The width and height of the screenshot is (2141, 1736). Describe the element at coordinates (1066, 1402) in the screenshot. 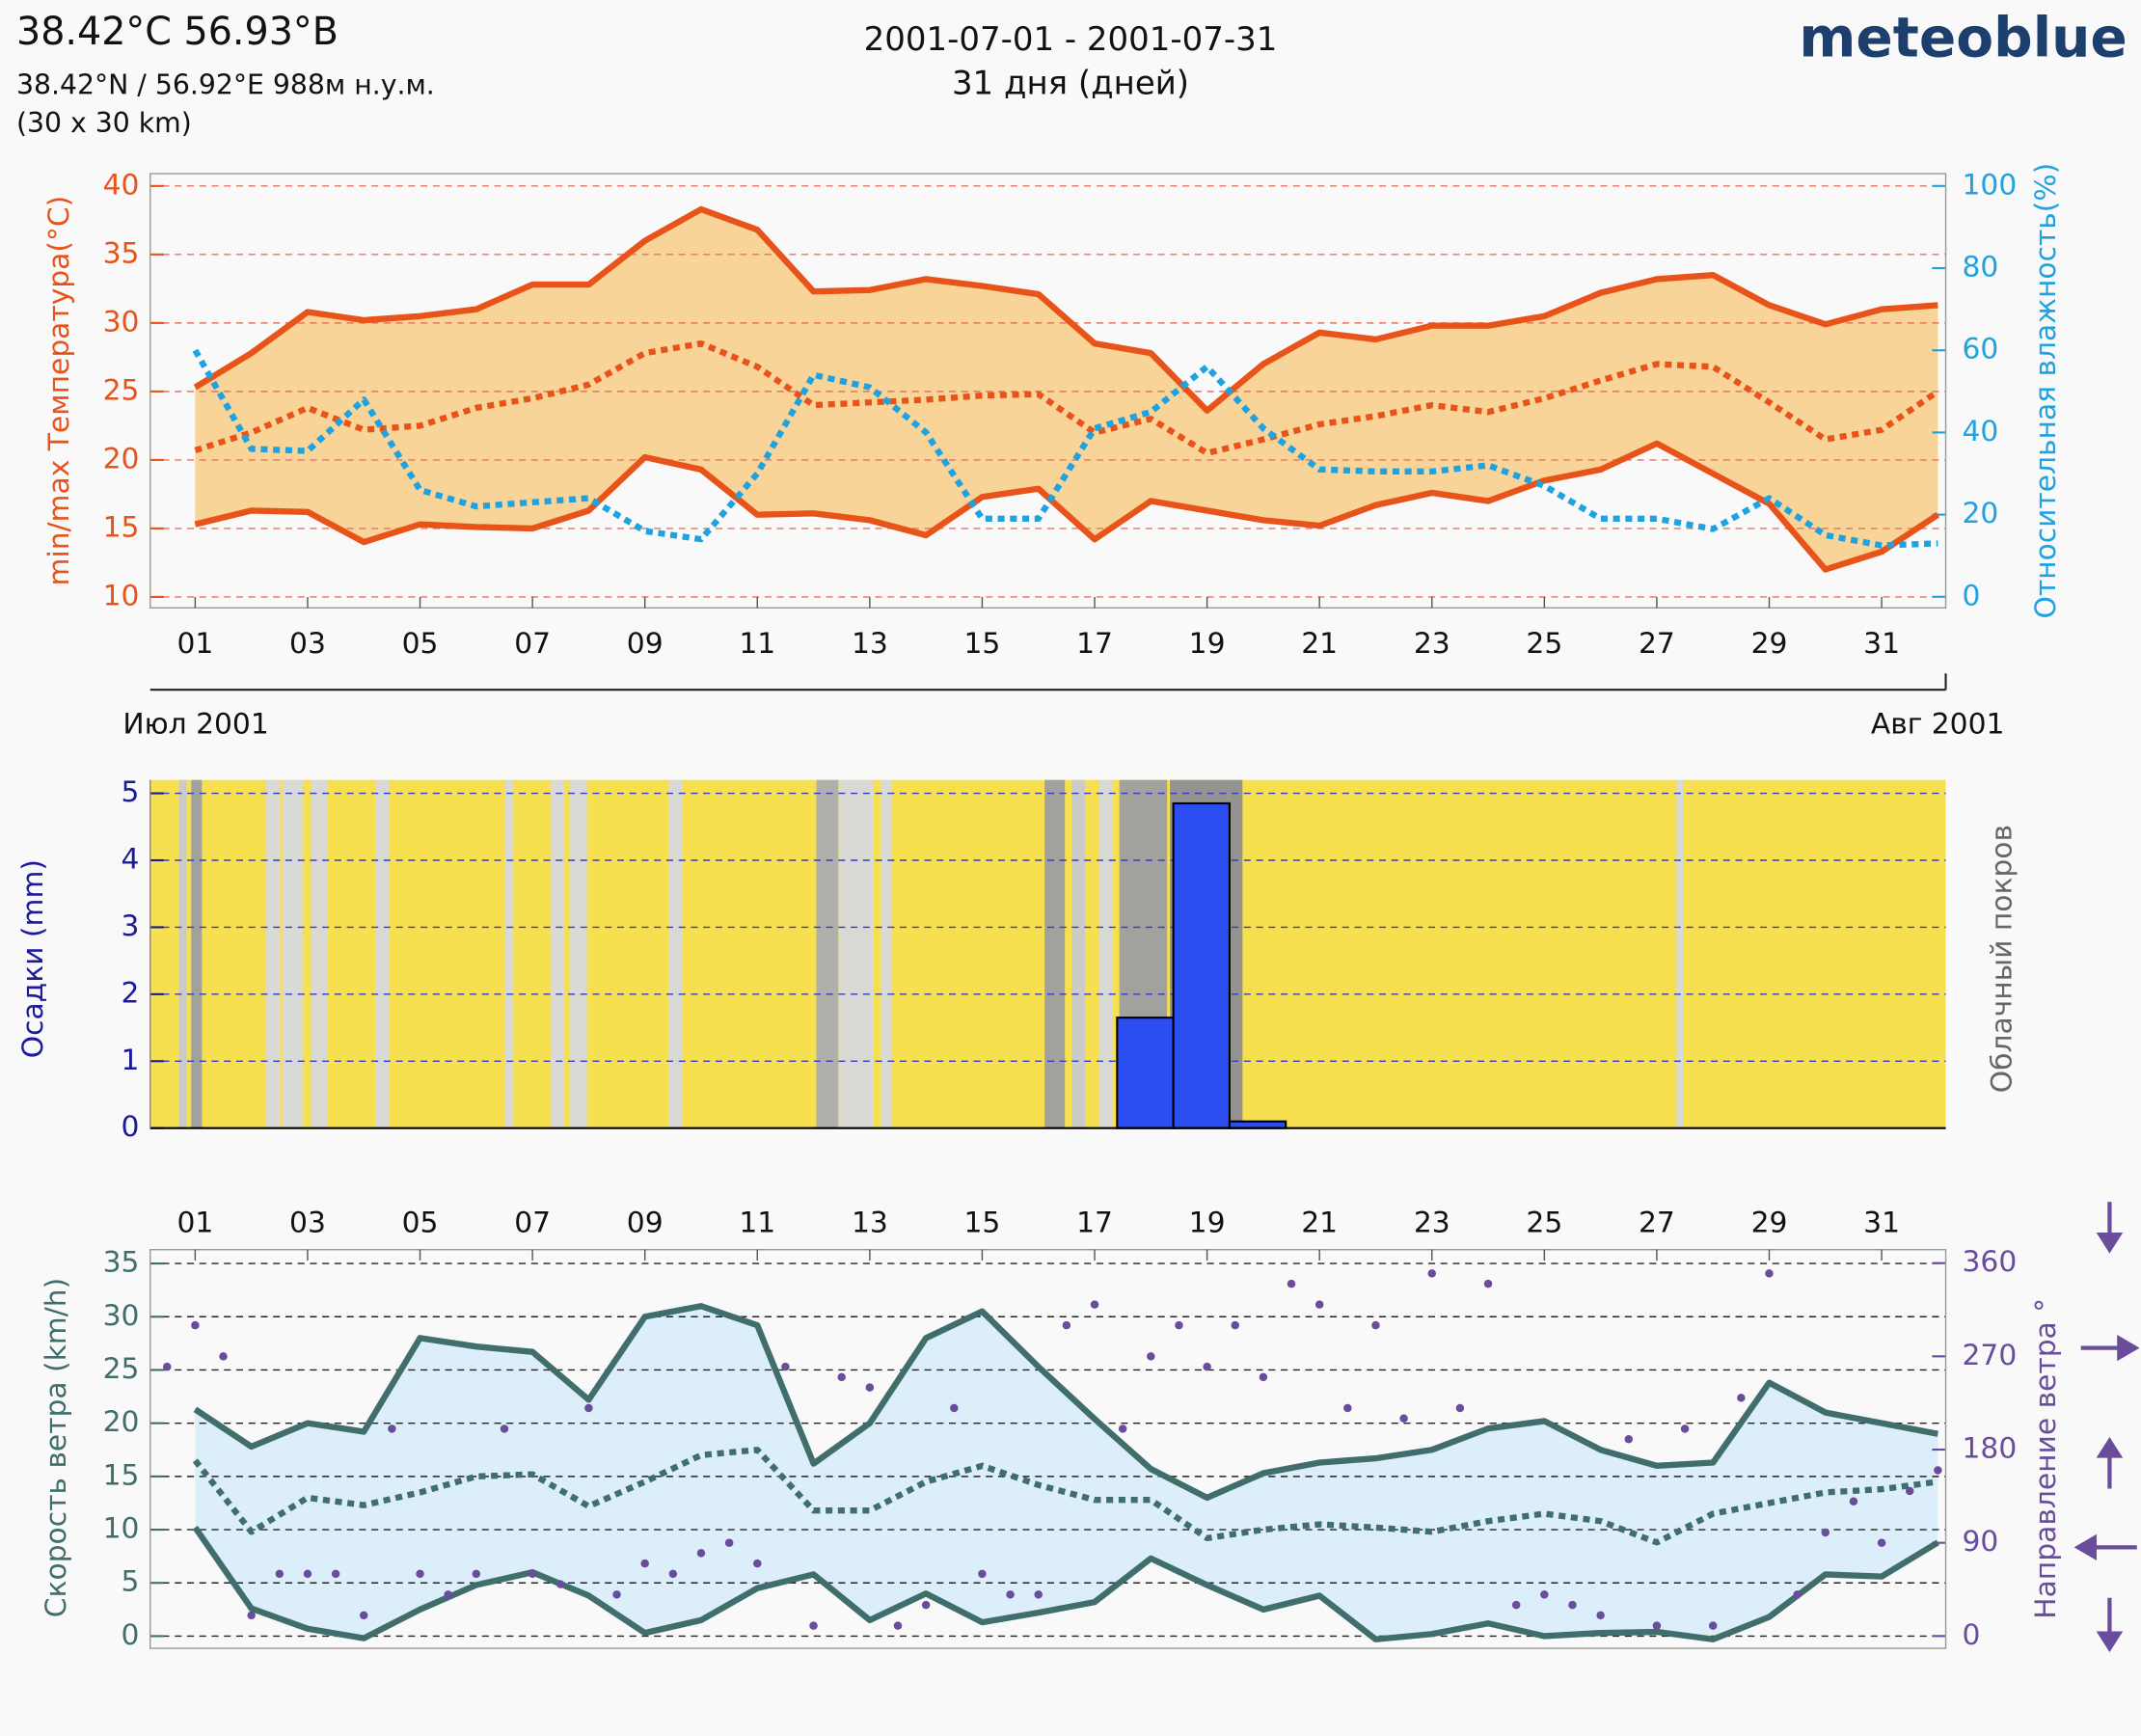

I see `line` at that location.